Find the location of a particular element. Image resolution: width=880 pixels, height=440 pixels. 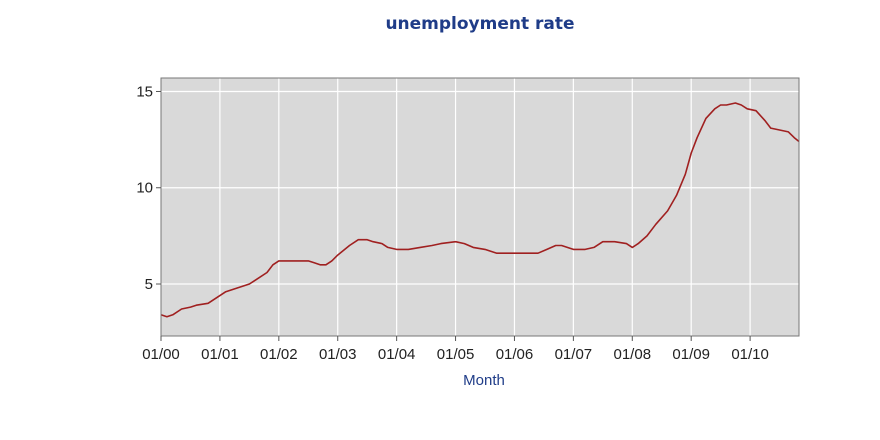

x-tick-label: 01/08 is located at coordinates (633, 354).